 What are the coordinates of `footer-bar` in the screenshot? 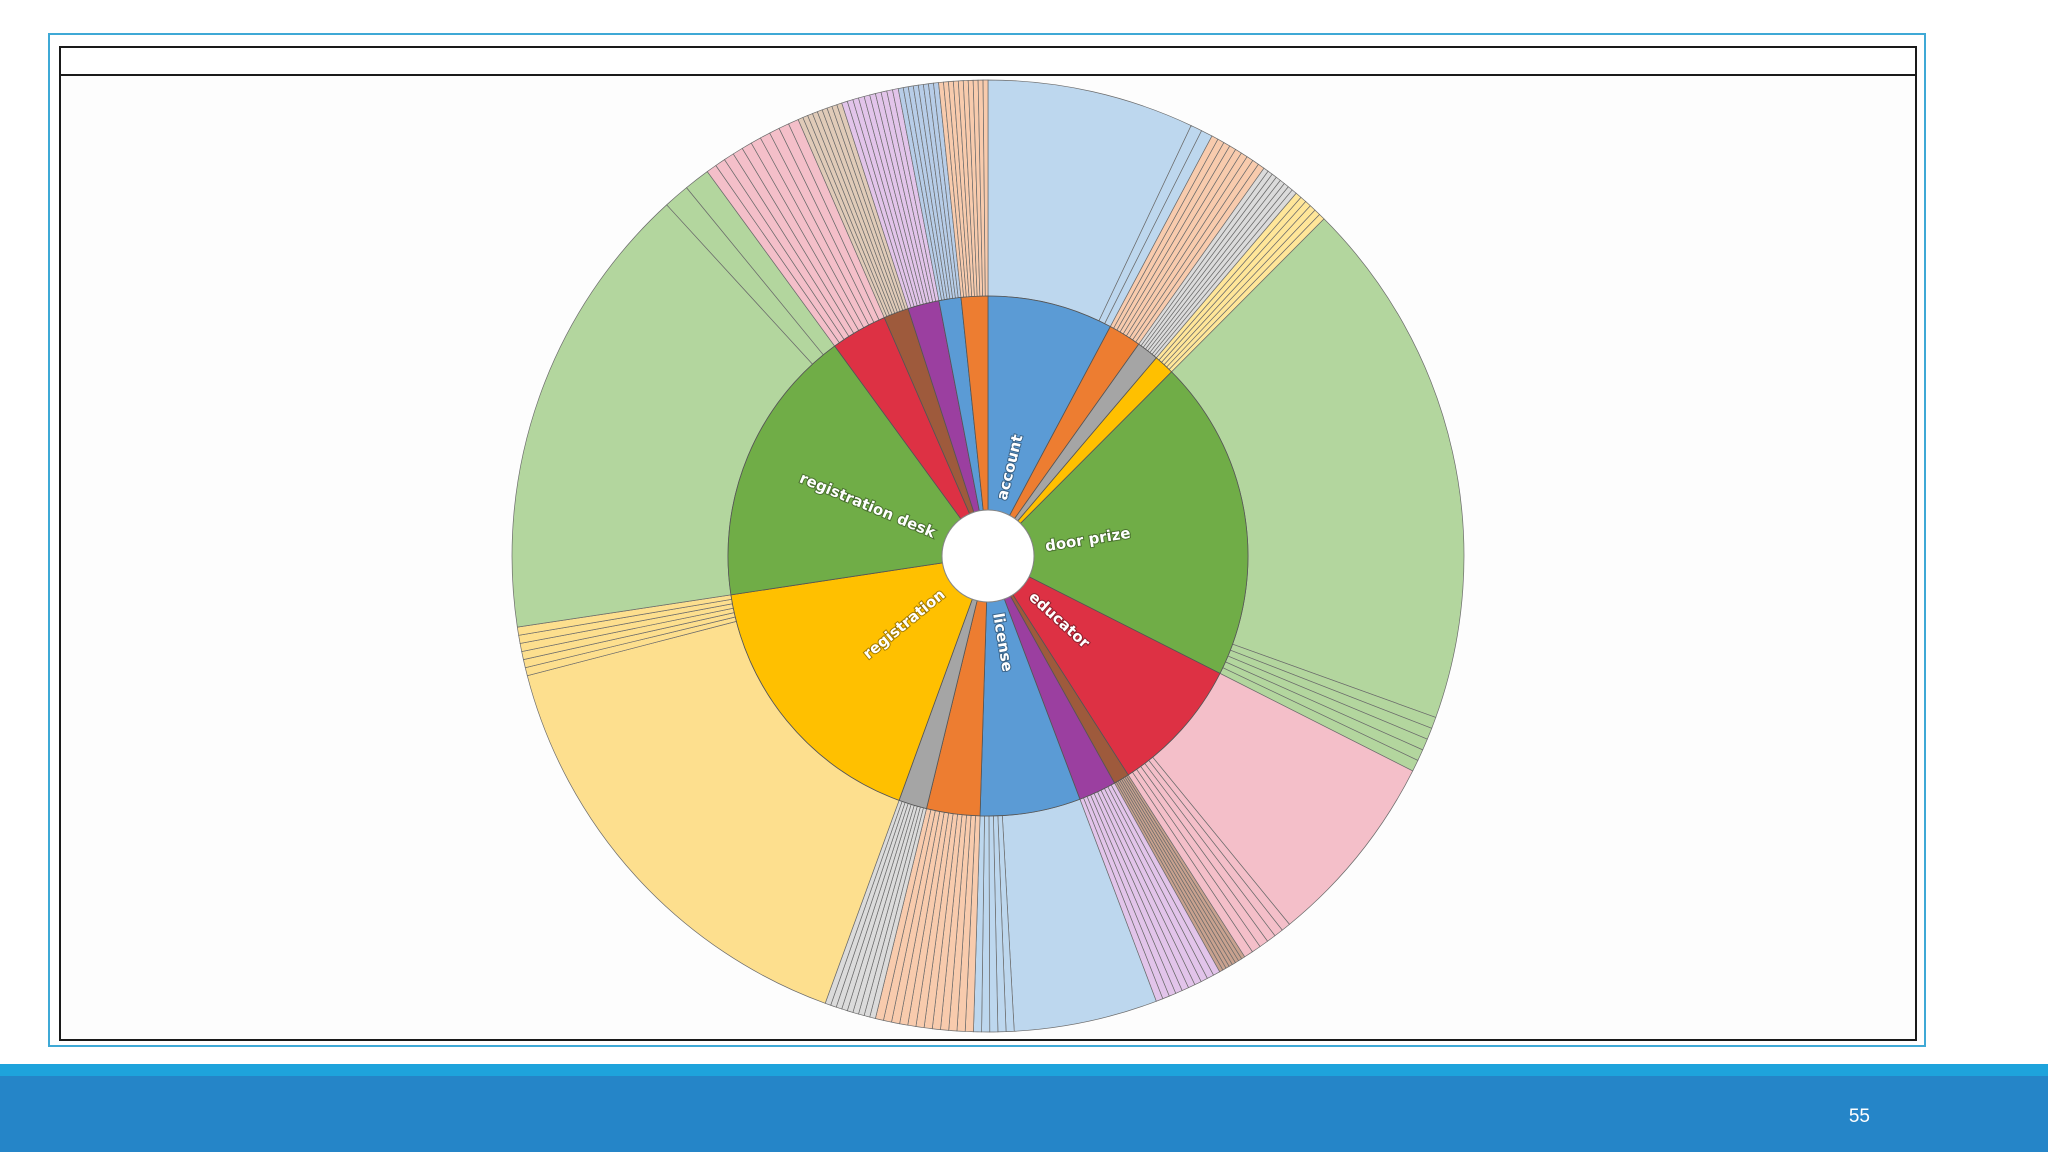 It's located at (1024, 1114).